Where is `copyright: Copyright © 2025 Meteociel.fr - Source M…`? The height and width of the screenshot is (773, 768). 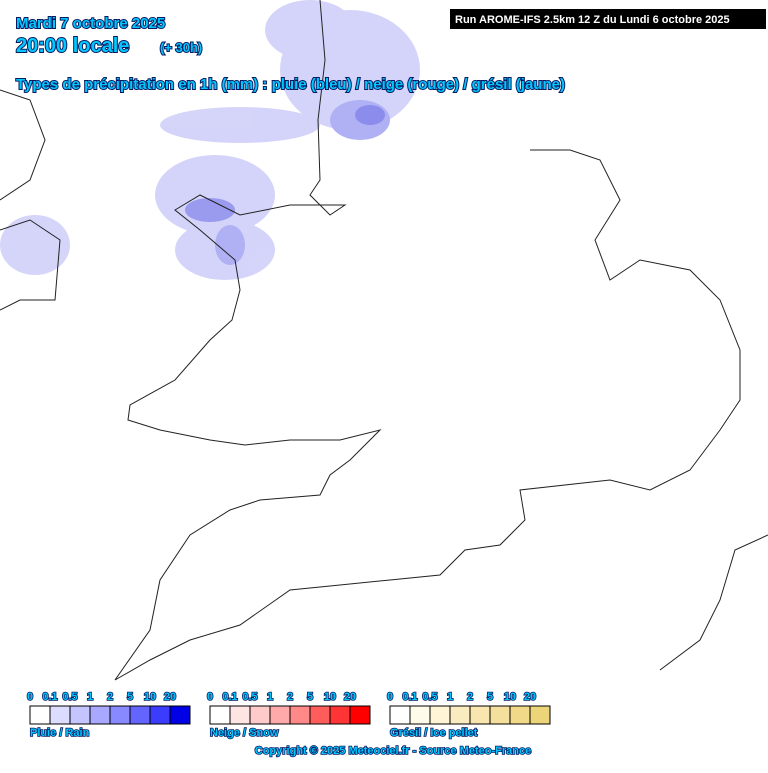
copyright: Copyright © 2025 Meteociel.fr - Source M… is located at coordinates (393, 751).